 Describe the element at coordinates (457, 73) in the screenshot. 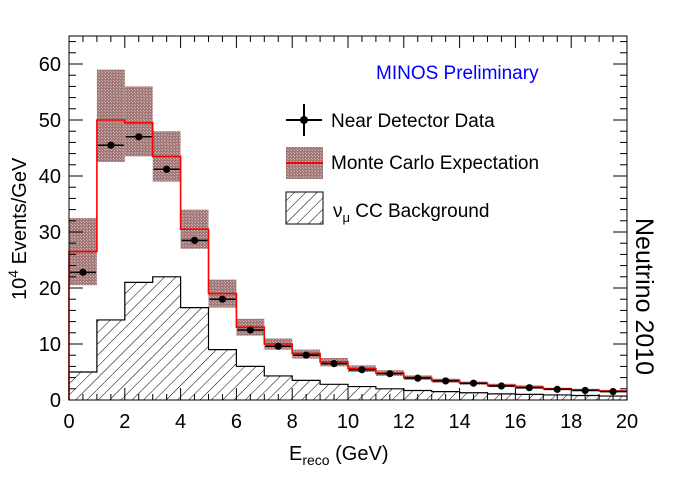

I see `minos-preliminary-label: MINOS Preliminary` at that location.